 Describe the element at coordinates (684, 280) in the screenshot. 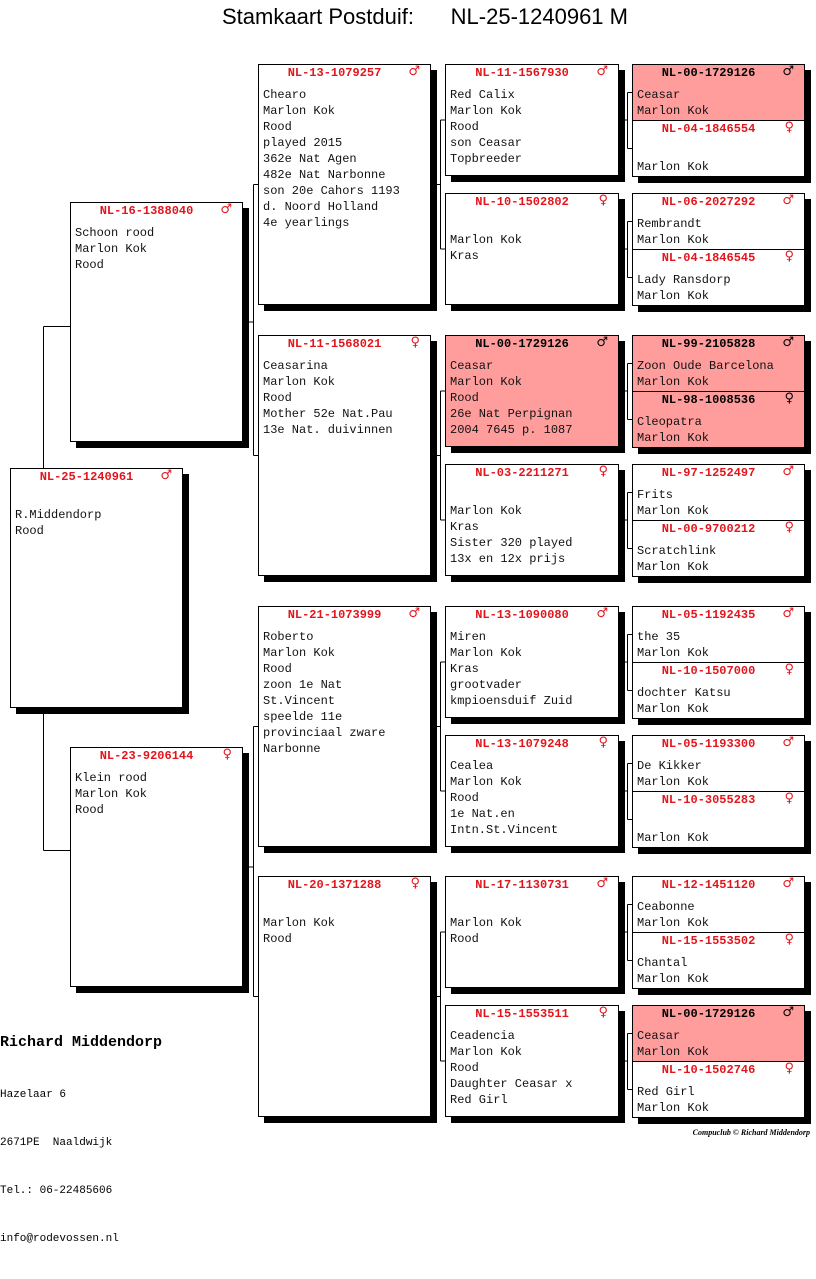

I see `pigeon-info-line: Lady Ransdorp` at that location.